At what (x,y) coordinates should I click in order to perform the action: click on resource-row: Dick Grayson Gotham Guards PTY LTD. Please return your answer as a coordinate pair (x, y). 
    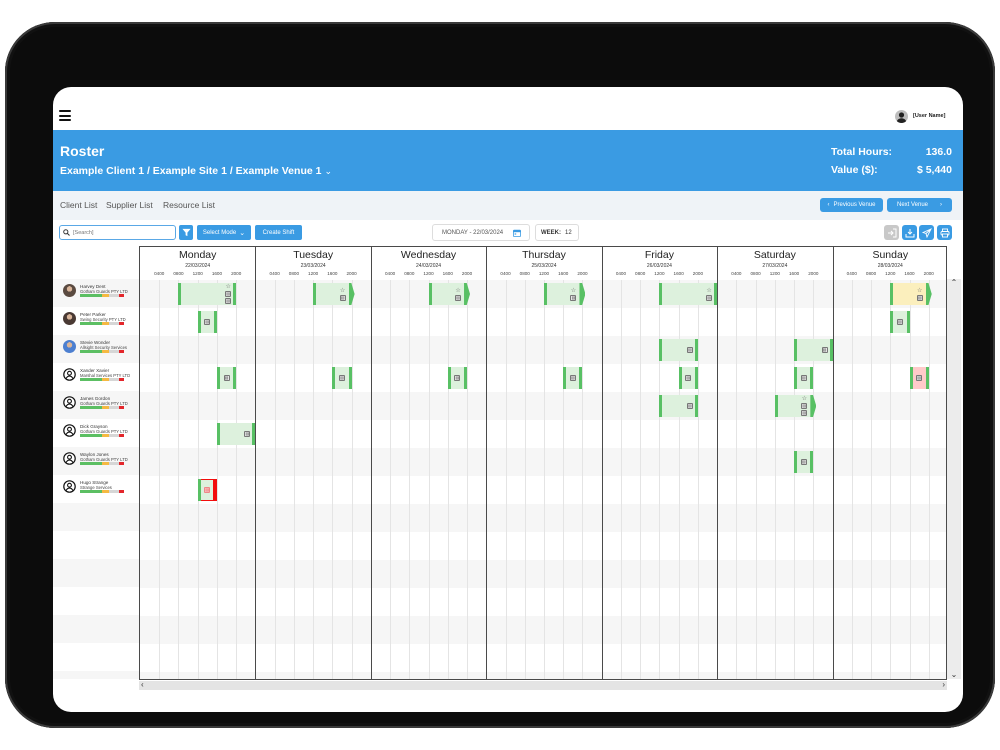
    Looking at the image, I should click on (96, 433).